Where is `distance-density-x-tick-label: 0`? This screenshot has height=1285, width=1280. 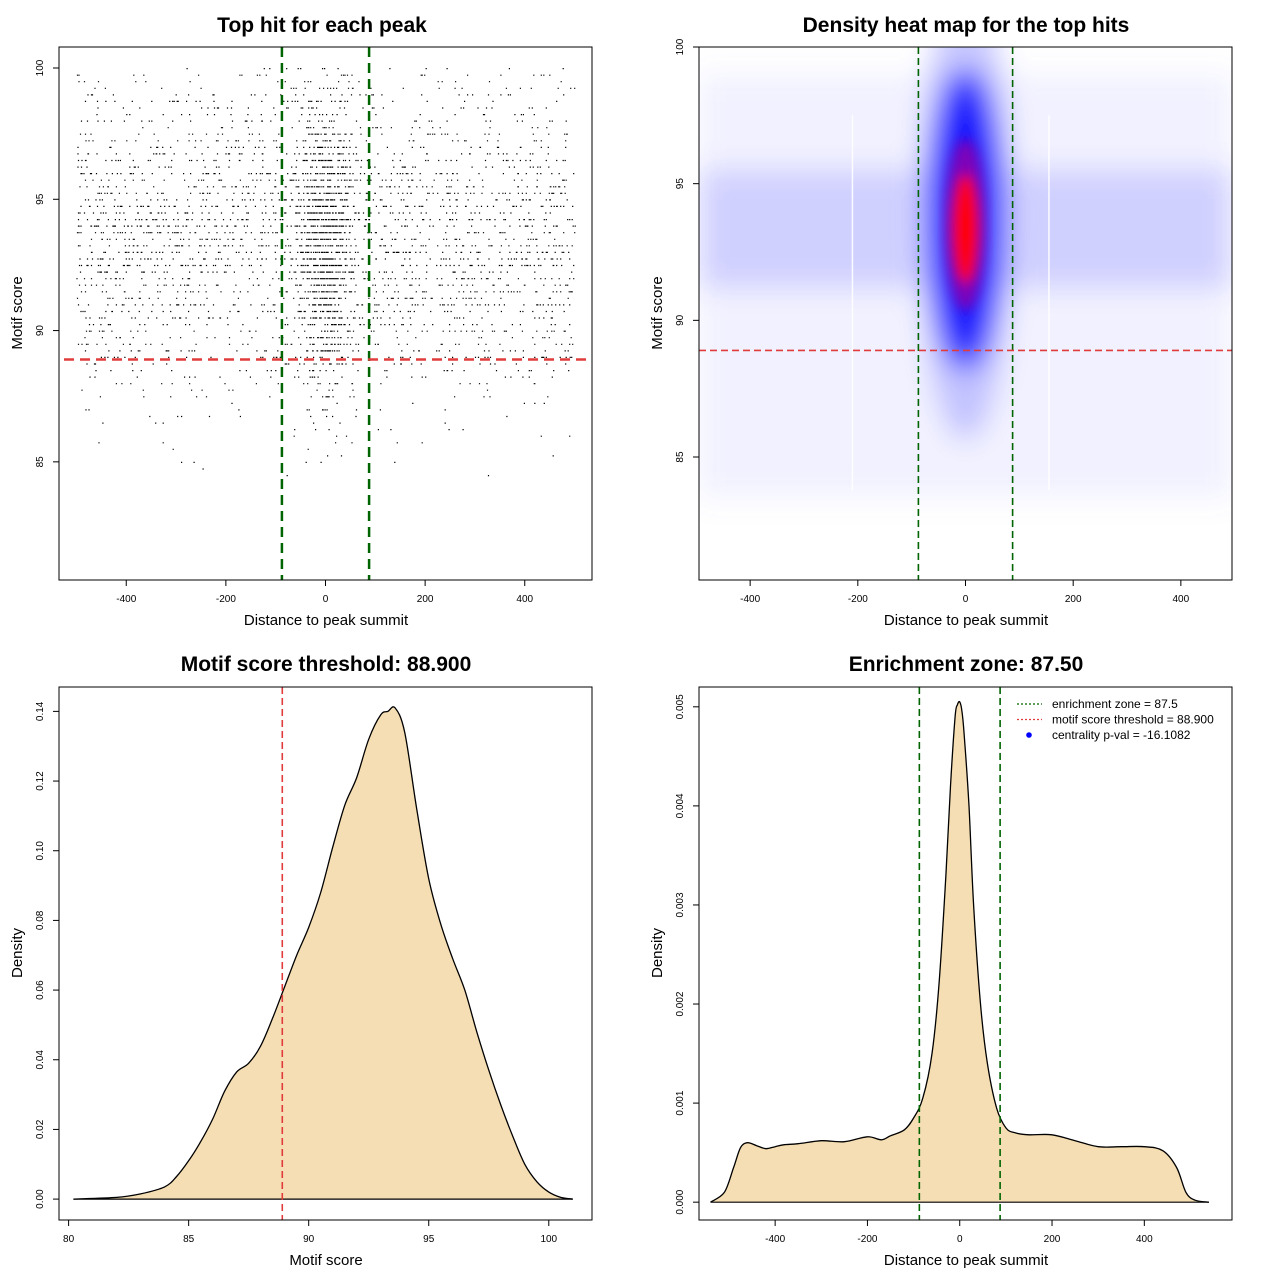
distance-density-x-tick-label: 0 is located at coordinates (960, 1239).